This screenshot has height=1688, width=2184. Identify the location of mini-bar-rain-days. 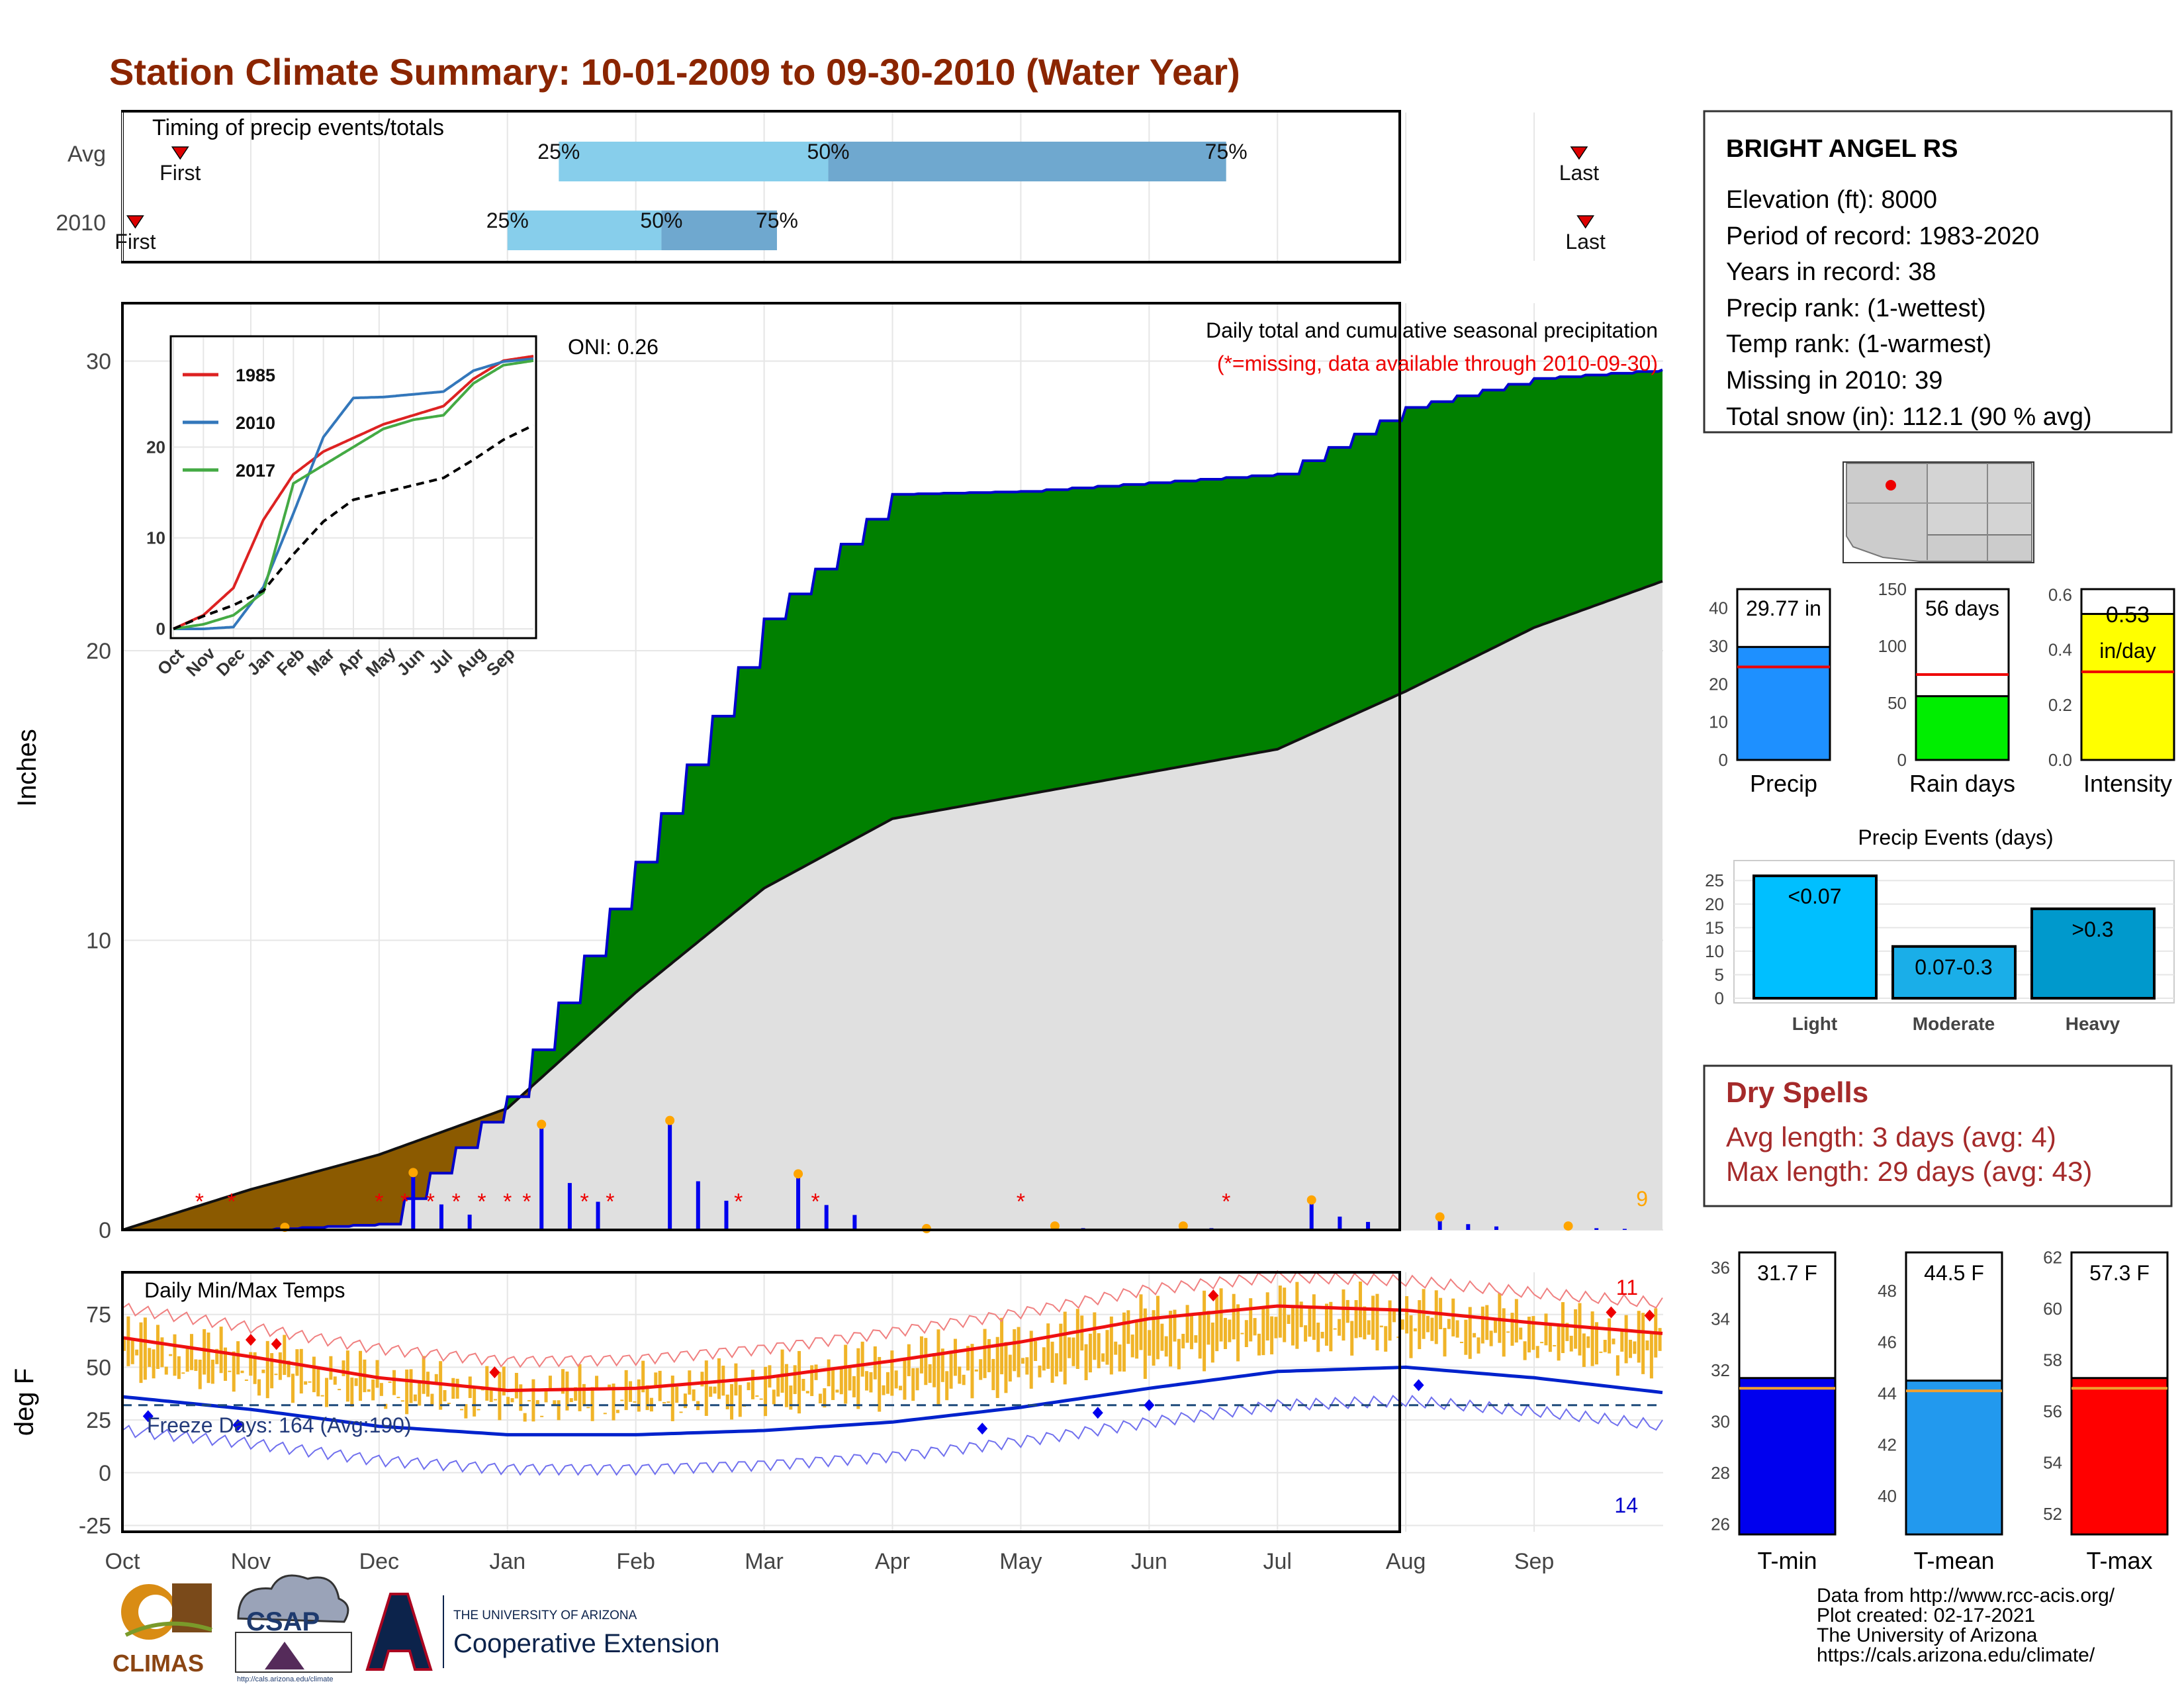
(1962, 728).